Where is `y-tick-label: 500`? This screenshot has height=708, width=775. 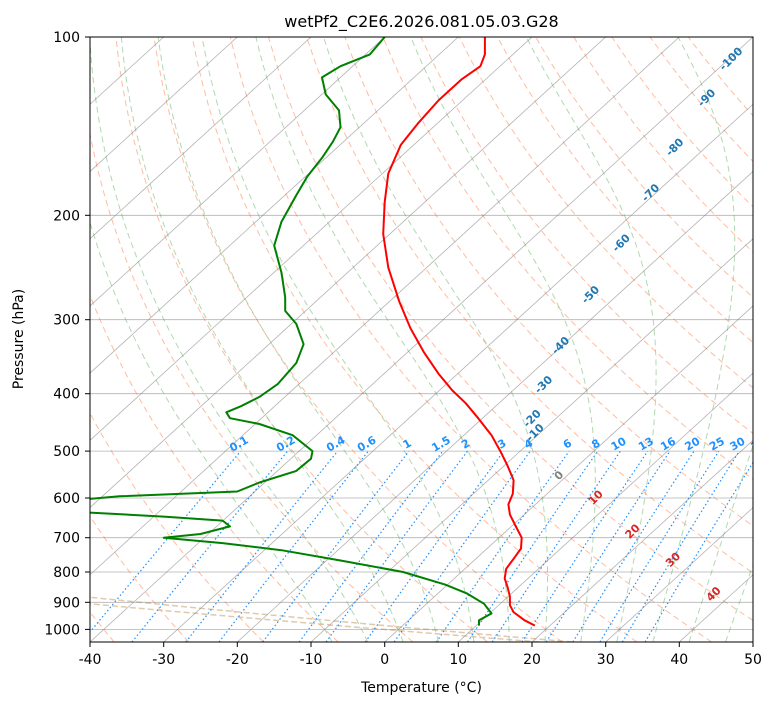
y-tick-label: 500 is located at coordinates (66, 452).